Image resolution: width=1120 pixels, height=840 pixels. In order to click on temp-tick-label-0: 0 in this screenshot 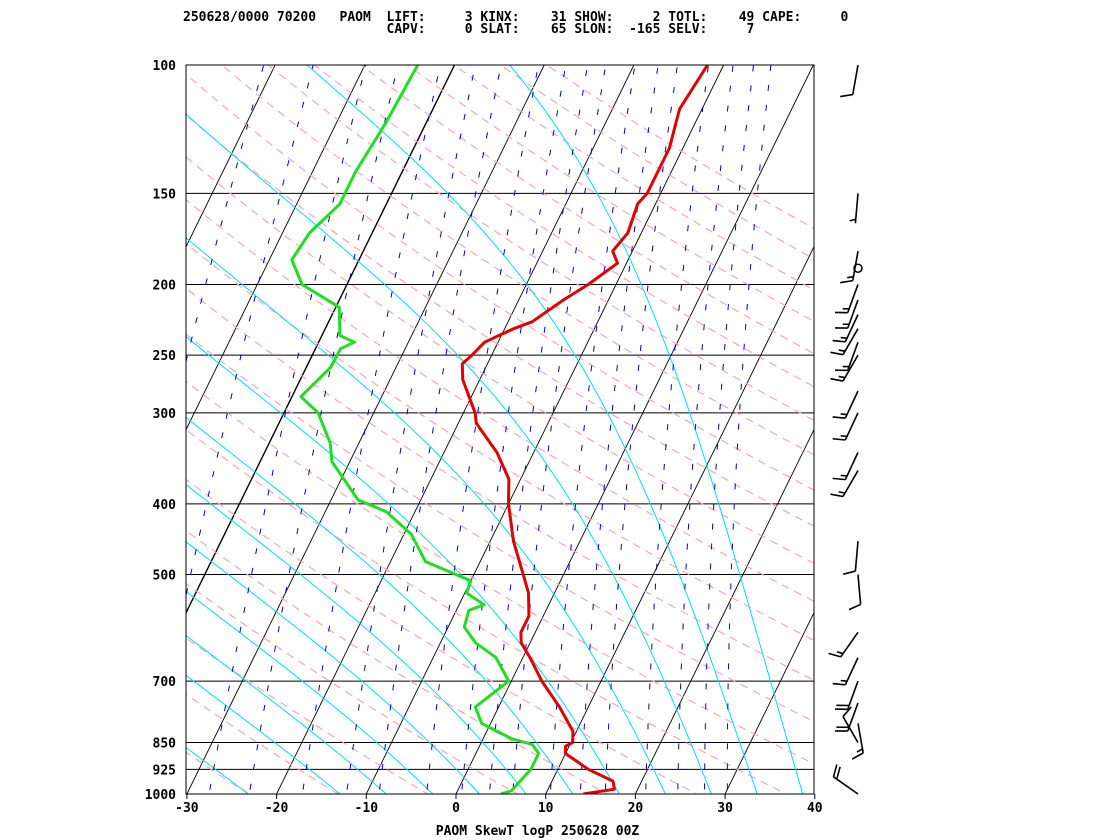, I will do `click(456, 808)`.